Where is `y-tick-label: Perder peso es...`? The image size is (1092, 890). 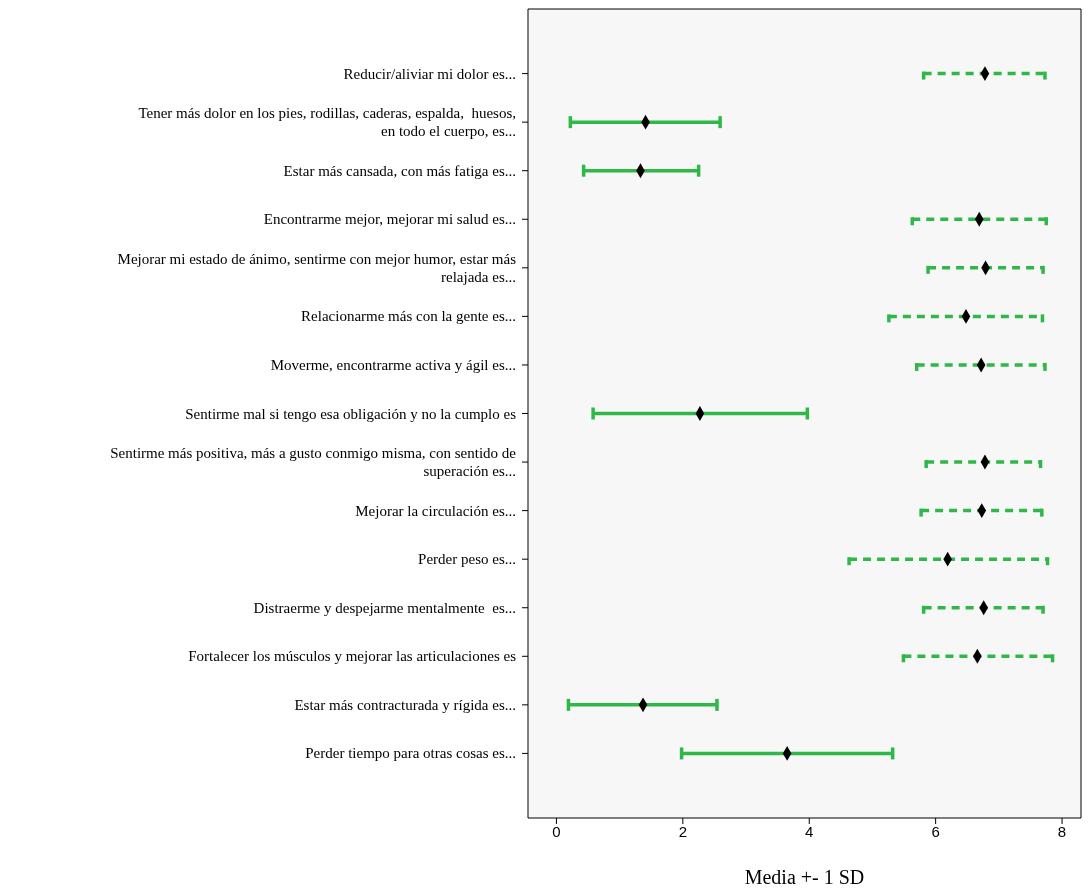 y-tick-label: Perder peso es... is located at coordinates (467, 559).